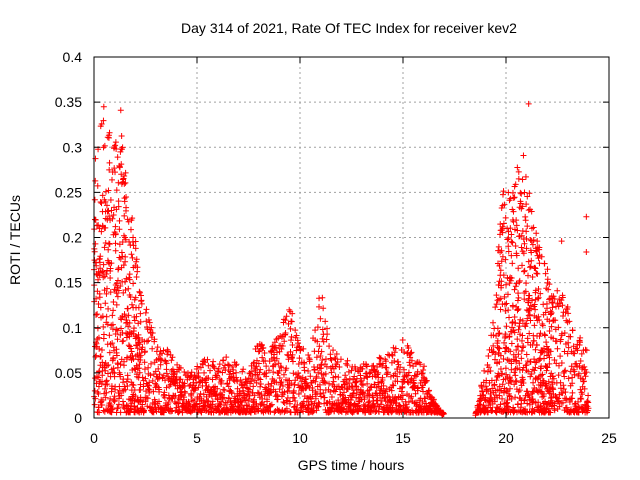 The height and width of the screenshot is (480, 640). What do you see at coordinates (609, 438) in the screenshot?
I see `x-tick-label: 25` at bounding box center [609, 438].